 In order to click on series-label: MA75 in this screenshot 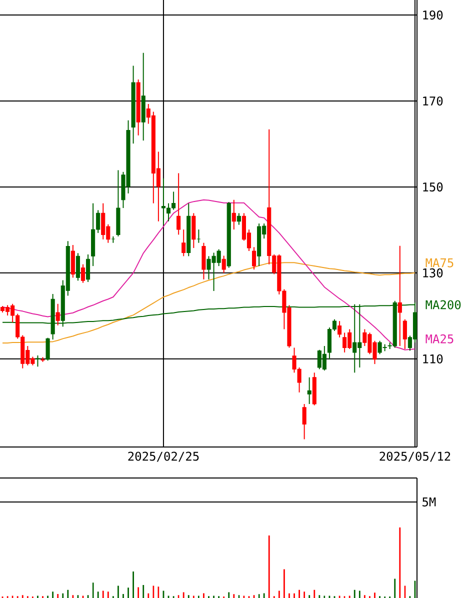, I will do `click(440, 263)`.